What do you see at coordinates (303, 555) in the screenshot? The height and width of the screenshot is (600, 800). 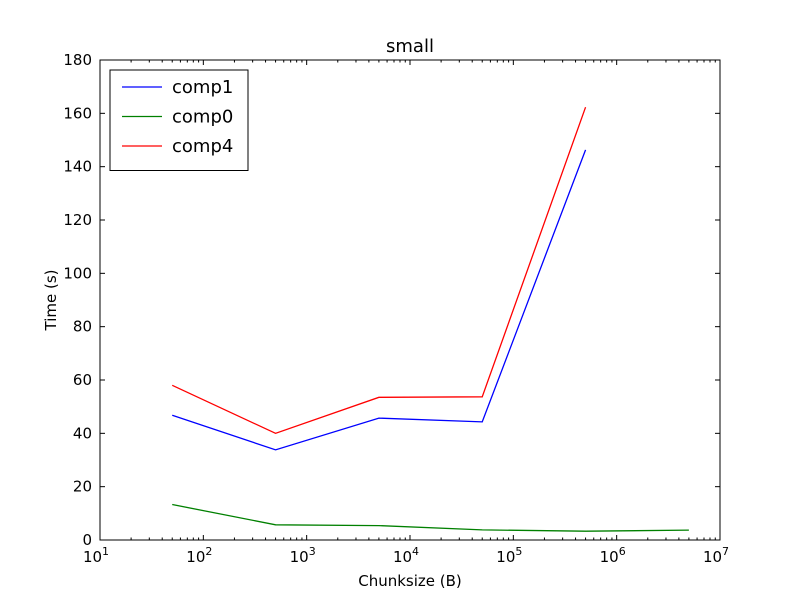 I see `x-tick-label: 10³` at bounding box center [303, 555].